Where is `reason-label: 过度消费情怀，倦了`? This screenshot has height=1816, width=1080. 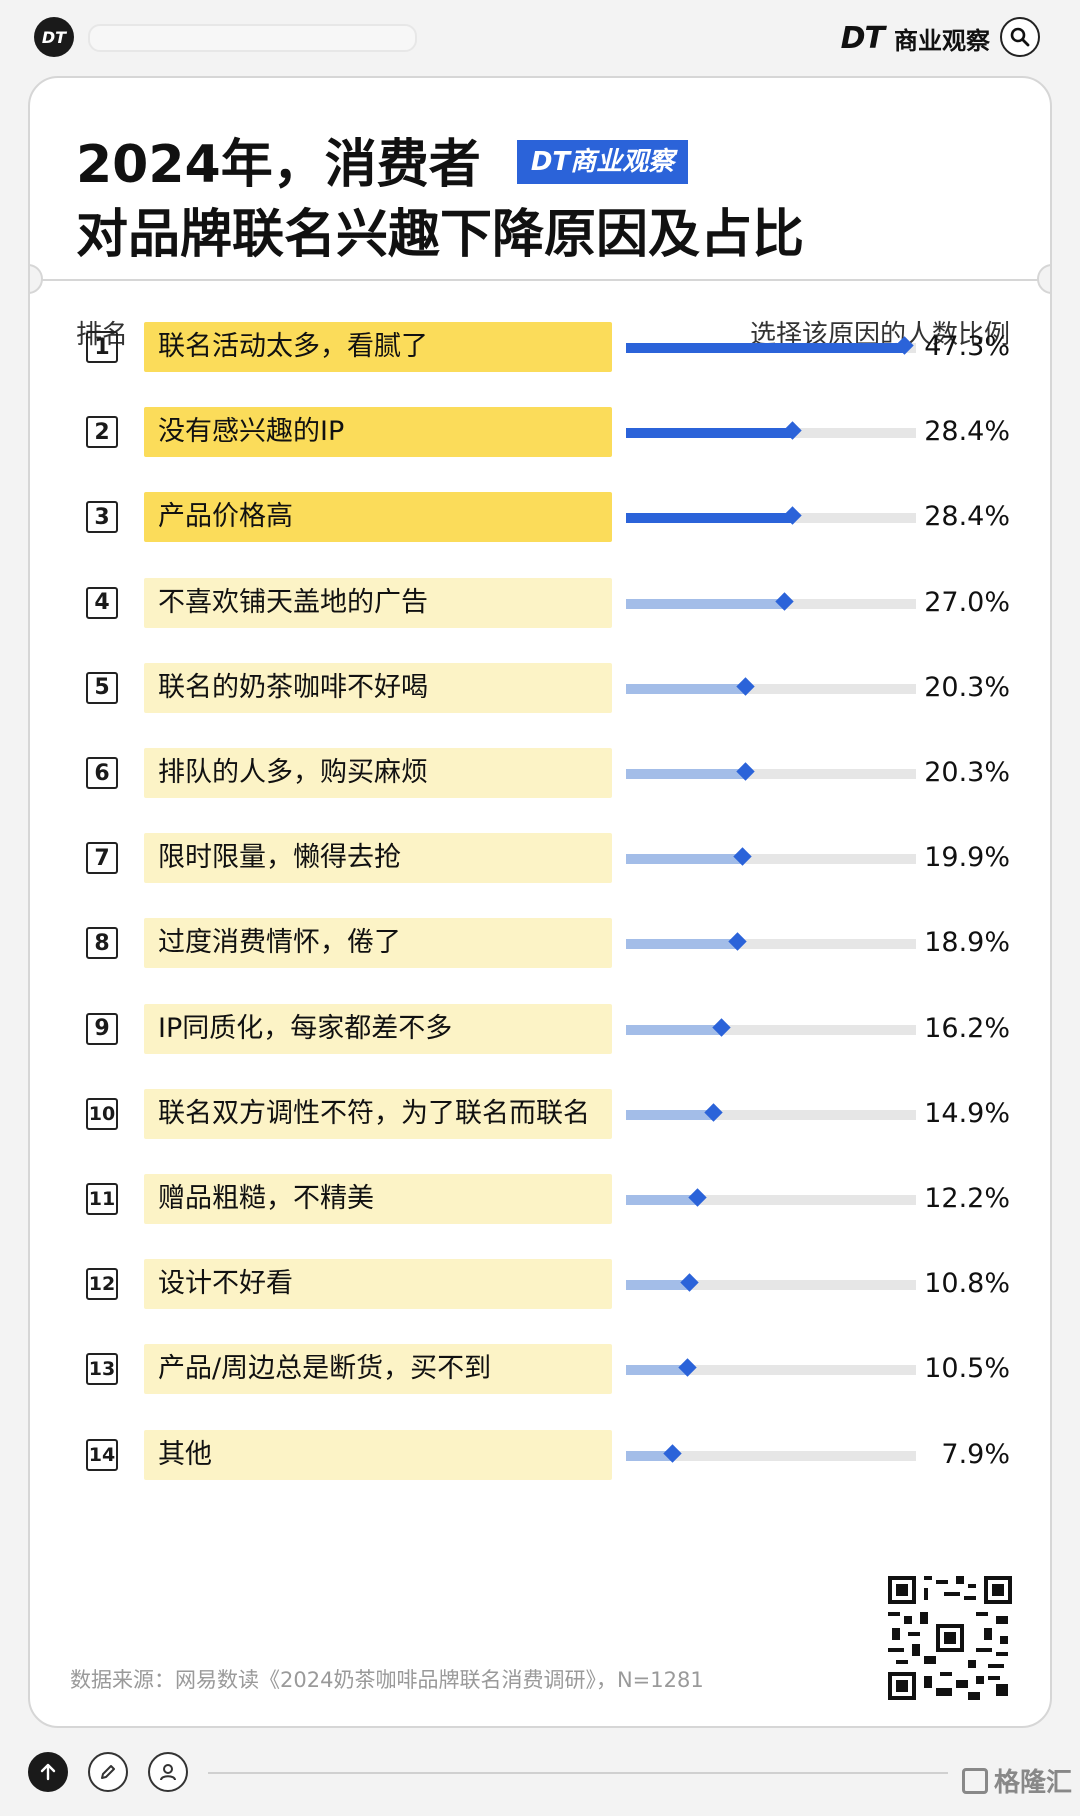
reason-label: 过度消费情怀，倦了 is located at coordinates (378, 943).